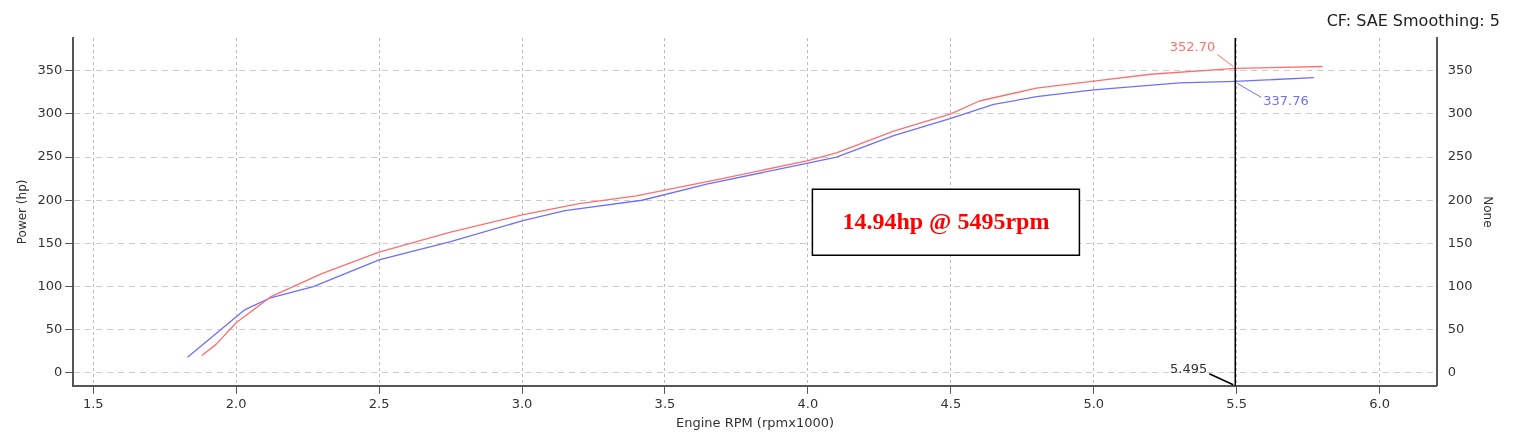 This screenshot has height=439, width=1516. Describe the element at coordinates (1094, 403) in the screenshot. I see `x-tick-label: 5.0` at that location.